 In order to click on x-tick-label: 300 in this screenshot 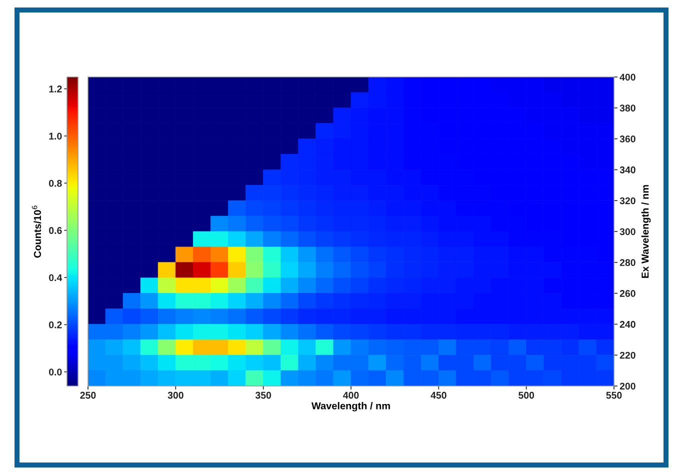, I will do `click(176, 395)`.